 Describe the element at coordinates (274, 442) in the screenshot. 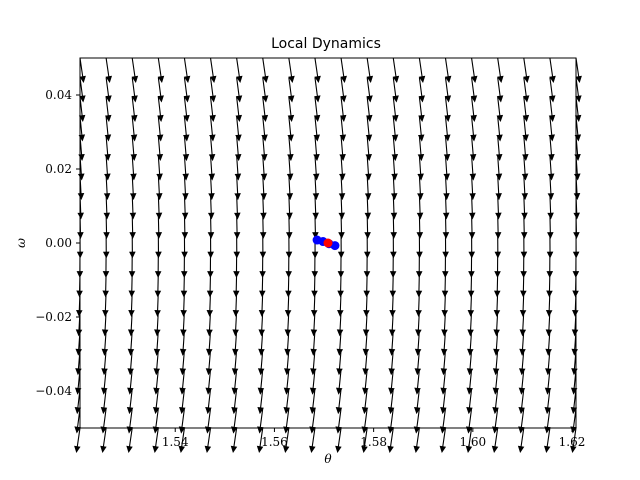

I see `x-tick-label: 1.56` at that location.